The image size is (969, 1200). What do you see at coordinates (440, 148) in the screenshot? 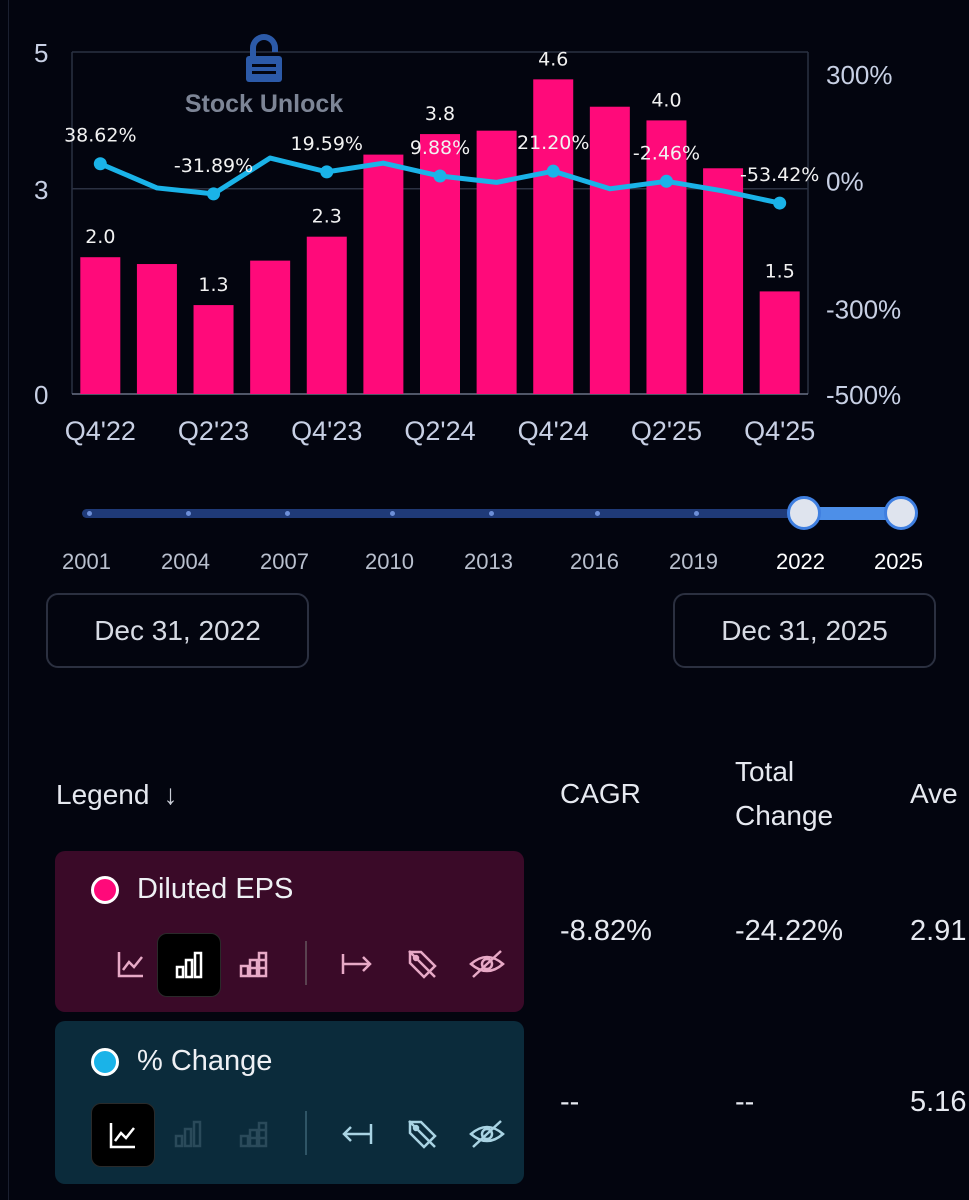
I see `pct-change-label: 9.88%` at bounding box center [440, 148].